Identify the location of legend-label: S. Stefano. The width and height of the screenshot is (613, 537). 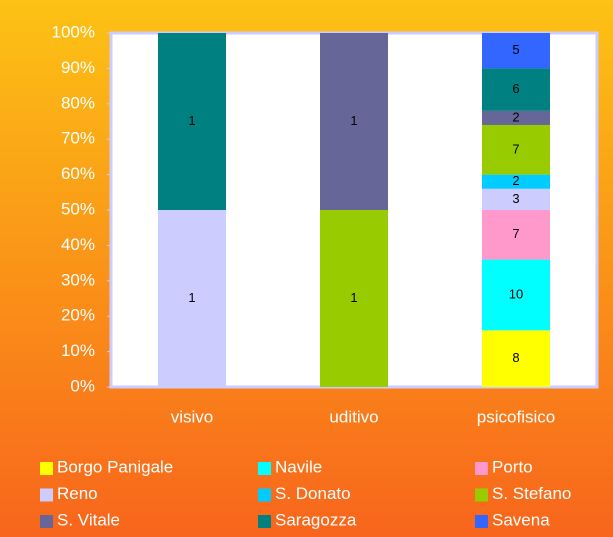
(531, 493).